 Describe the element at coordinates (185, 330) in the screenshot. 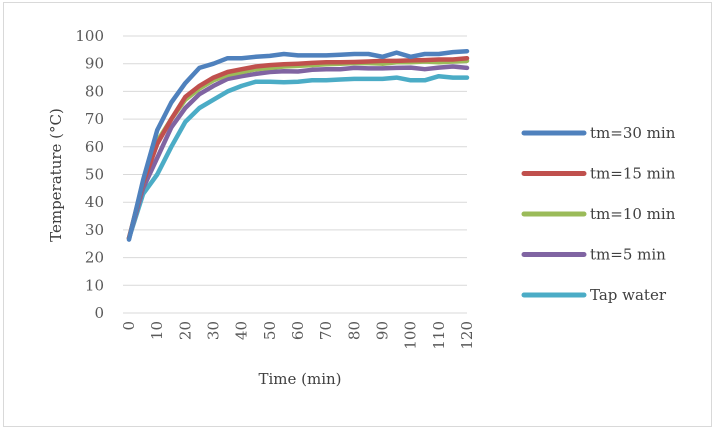

I see `x-tick-label: 20` at that location.